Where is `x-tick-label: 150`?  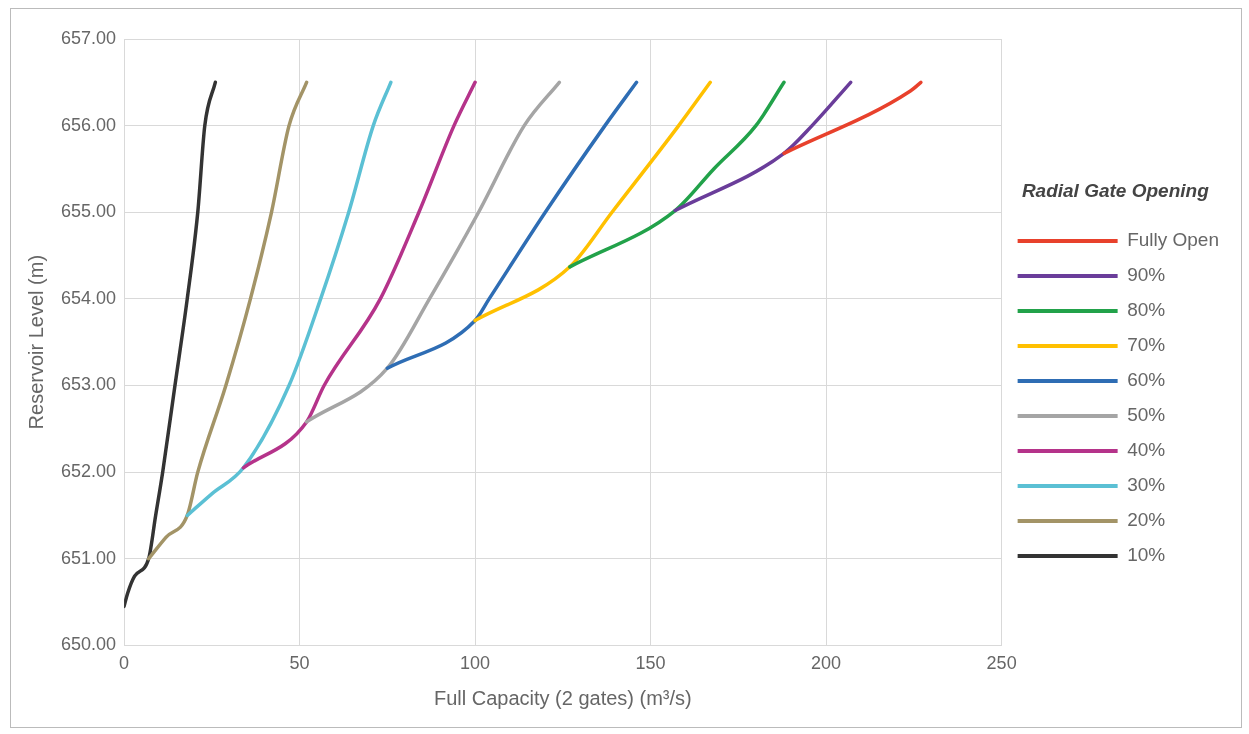 x-tick-label: 150 is located at coordinates (650, 663).